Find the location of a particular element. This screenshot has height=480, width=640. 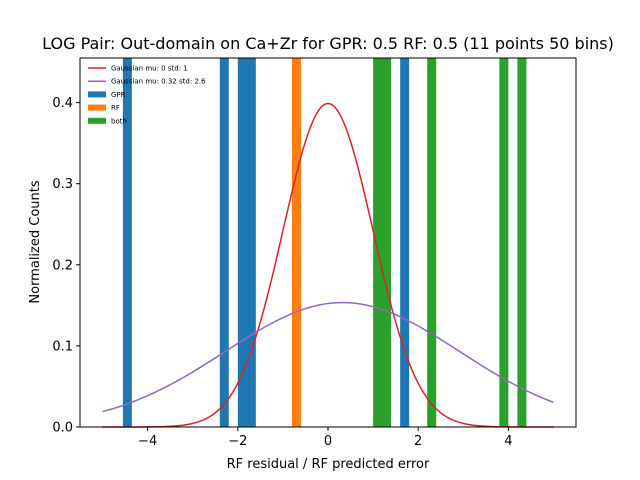

legend-label-gaussian-2: Gaussian mu: 0.32 std: 2.6 is located at coordinates (158, 82).